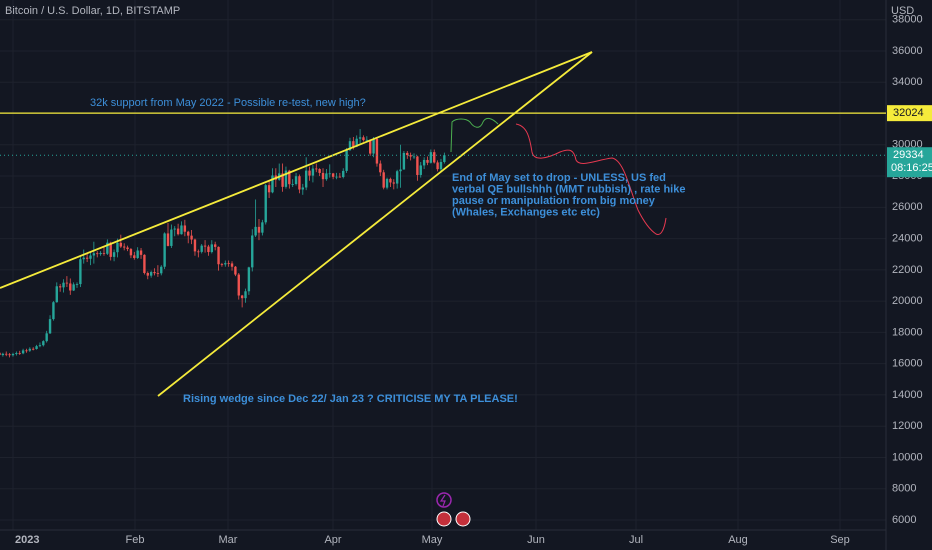  I want to click on y-tick-label: 22000, so click(907, 270).